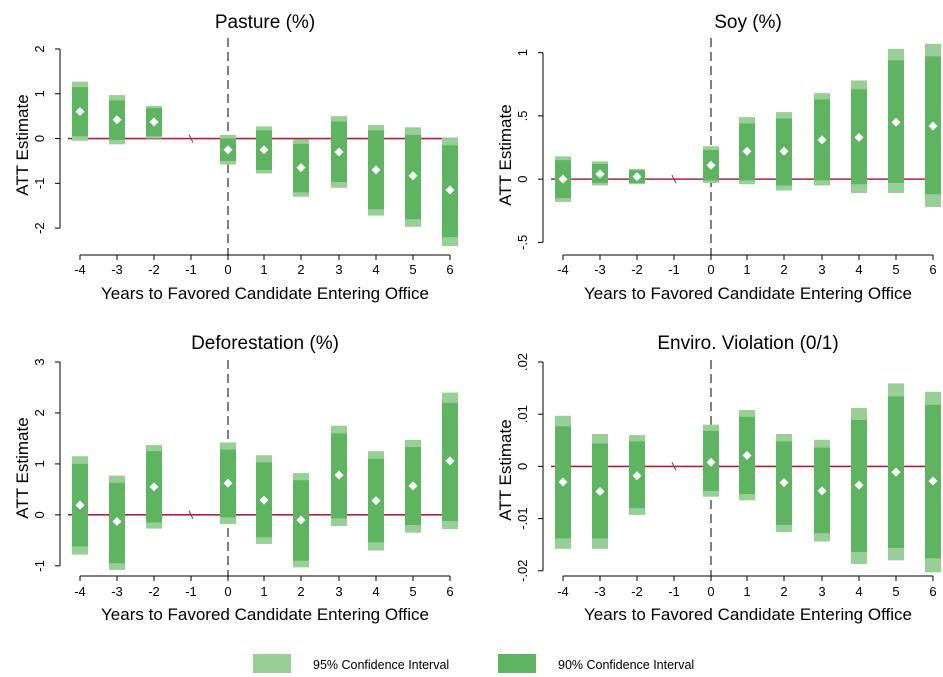  I want to click on legend-label-95: 95% Confidence Interval, so click(381, 665).